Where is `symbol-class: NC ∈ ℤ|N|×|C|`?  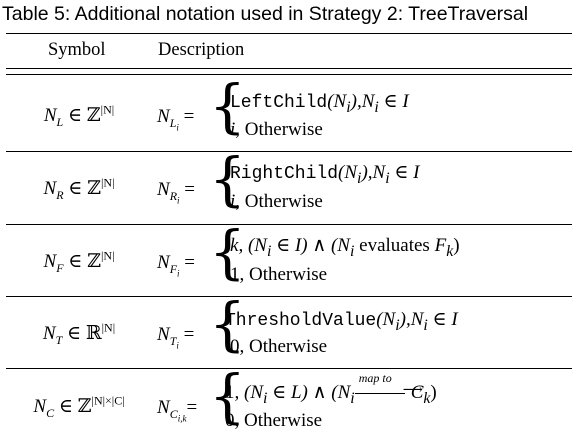 symbol-class: NC ∈ ℤ|N|×|C| is located at coordinates (79, 406).